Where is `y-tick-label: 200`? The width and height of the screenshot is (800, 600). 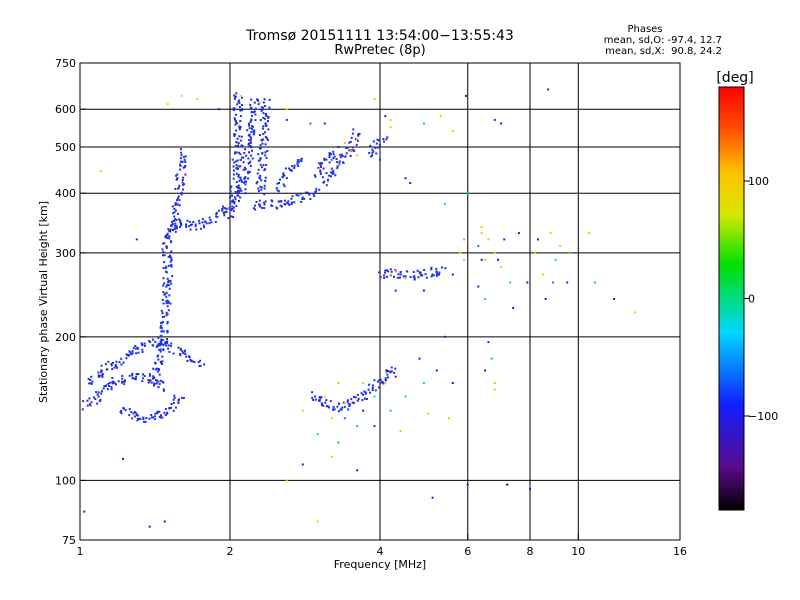 y-tick-label: 200 is located at coordinates (65, 337).